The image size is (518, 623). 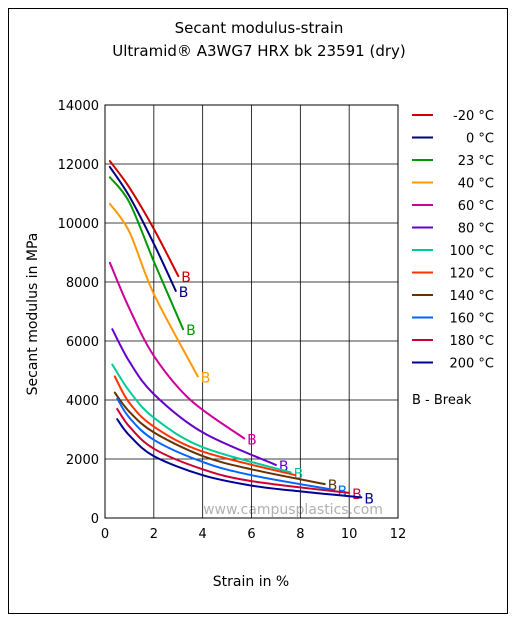 What do you see at coordinates (471, 274) in the screenshot?
I see `legend-label: 120 °C` at bounding box center [471, 274].